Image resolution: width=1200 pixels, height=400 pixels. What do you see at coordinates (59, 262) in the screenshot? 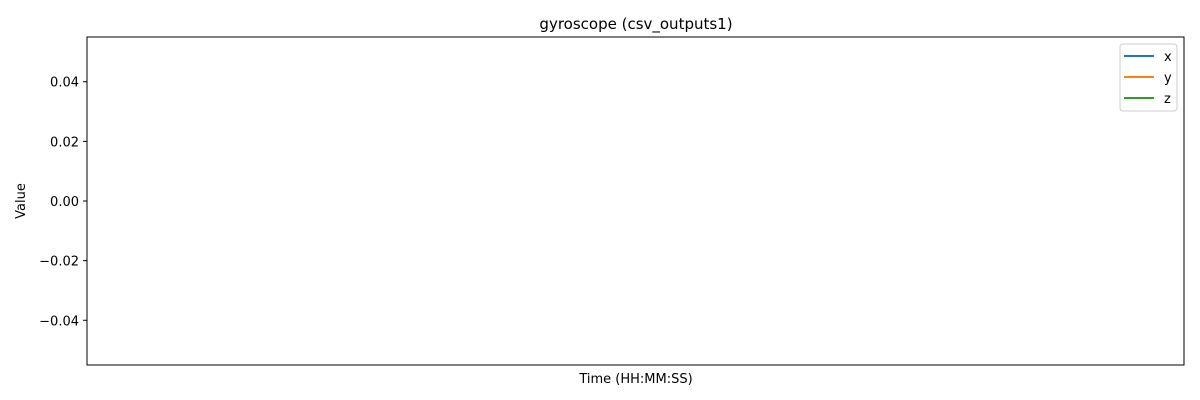
I see `y-tick-label: −0.02` at bounding box center [59, 262].